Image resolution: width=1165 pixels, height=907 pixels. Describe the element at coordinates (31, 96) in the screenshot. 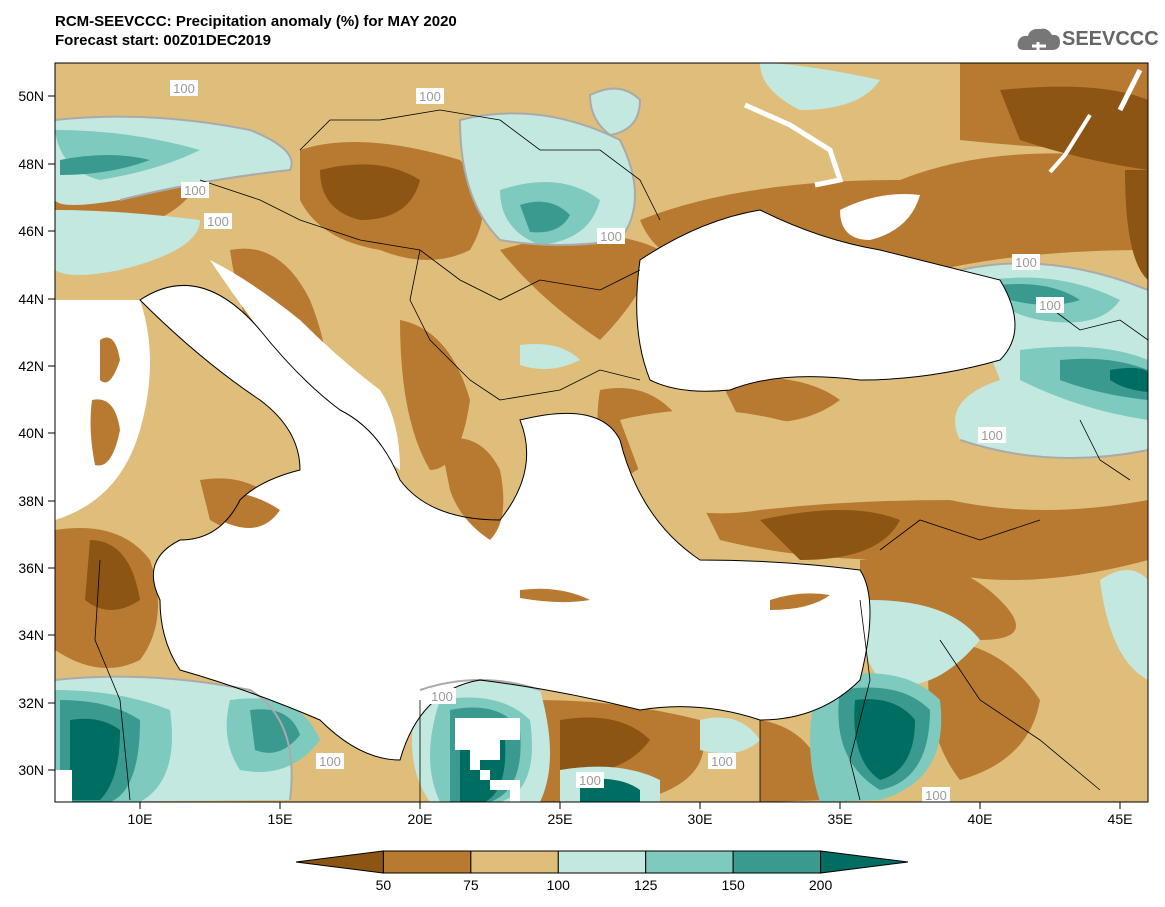

I see `lat-tick-label: 50N` at that location.